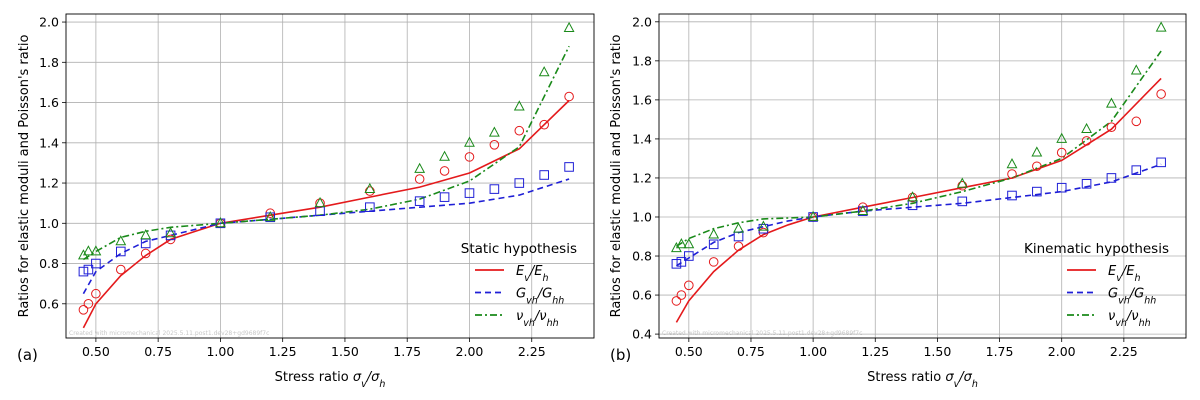  I want to click on panel-label: (a), so click(27, 355).